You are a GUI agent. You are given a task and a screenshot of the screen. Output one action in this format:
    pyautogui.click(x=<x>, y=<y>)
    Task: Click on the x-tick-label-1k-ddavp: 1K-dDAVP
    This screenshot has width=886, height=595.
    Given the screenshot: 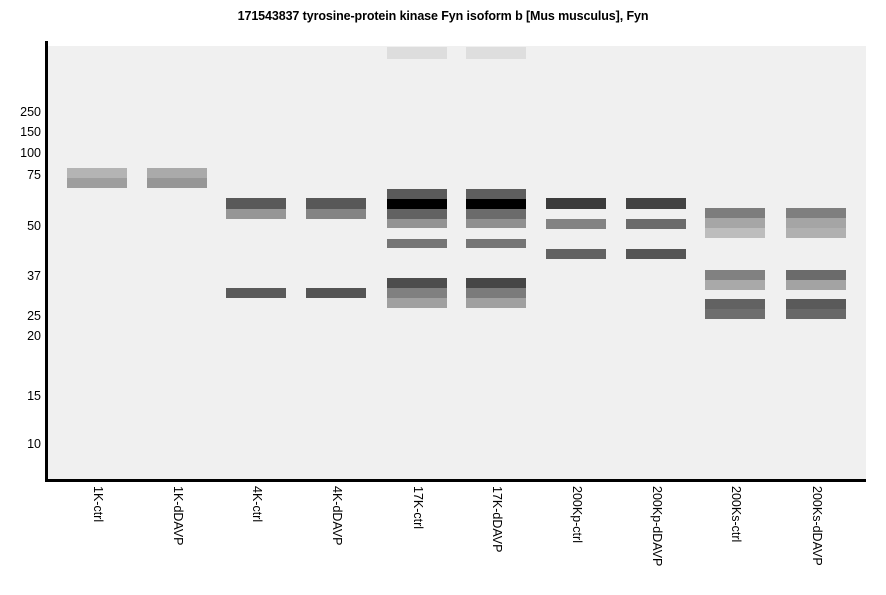 What is the action you would take?
    pyautogui.click(x=178, y=516)
    